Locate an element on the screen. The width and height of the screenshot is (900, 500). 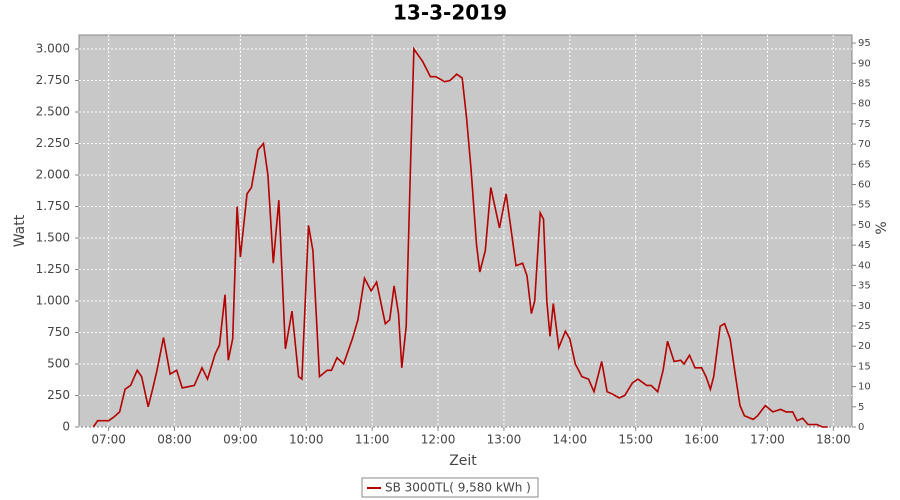
y2-tick-label: 85 is located at coordinates (864, 83).